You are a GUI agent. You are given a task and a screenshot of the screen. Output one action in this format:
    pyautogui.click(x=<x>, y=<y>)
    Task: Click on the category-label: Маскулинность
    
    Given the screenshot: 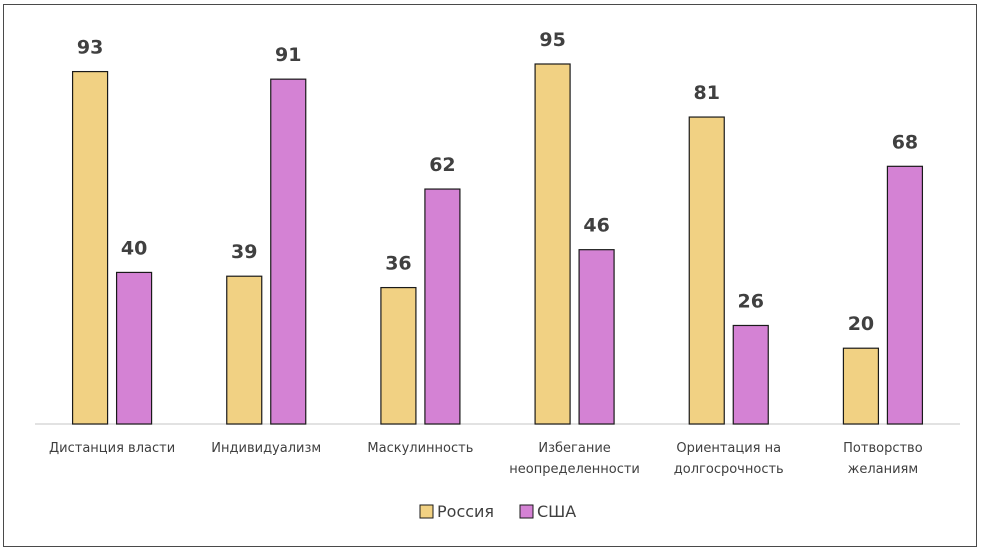 What is the action you would take?
    pyautogui.click(x=420, y=448)
    